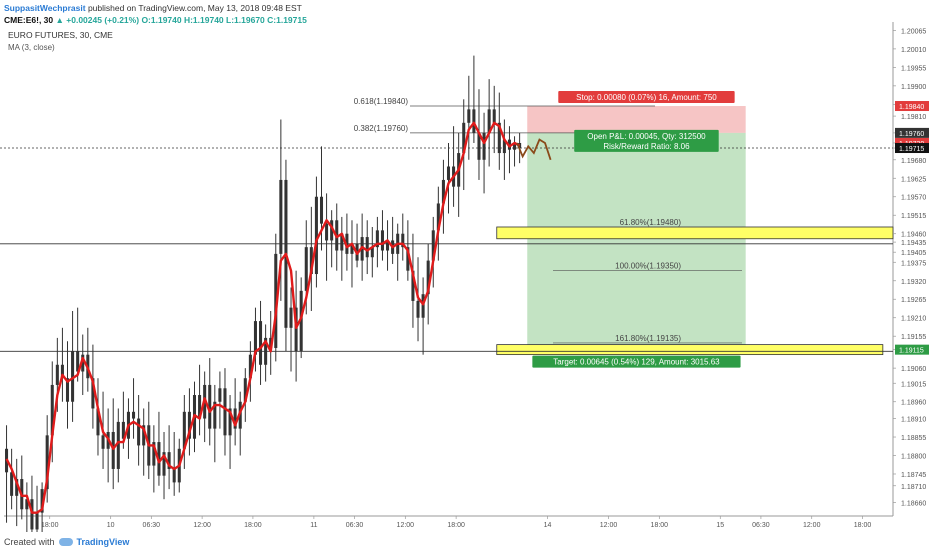  What do you see at coordinates (45, 8) in the screenshot?
I see `author-link: SuppasitWechprasit` at bounding box center [45, 8].